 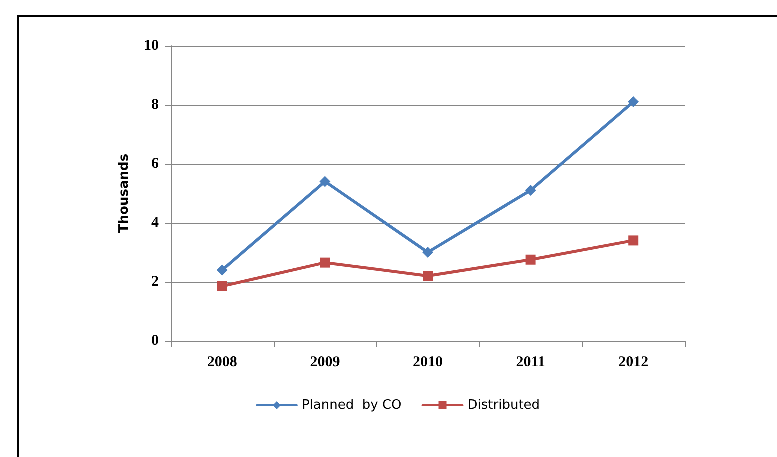 What do you see at coordinates (352, 405) in the screenshot?
I see `legend-label: Planned by CO` at bounding box center [352, 405].